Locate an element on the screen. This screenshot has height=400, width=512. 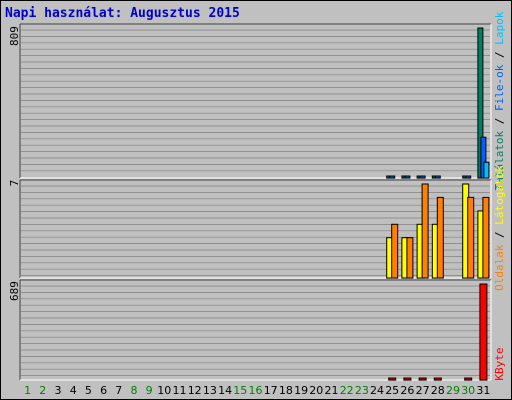
panel-kbytes-ymax-label: 689 is located at coordinates (14, 291).